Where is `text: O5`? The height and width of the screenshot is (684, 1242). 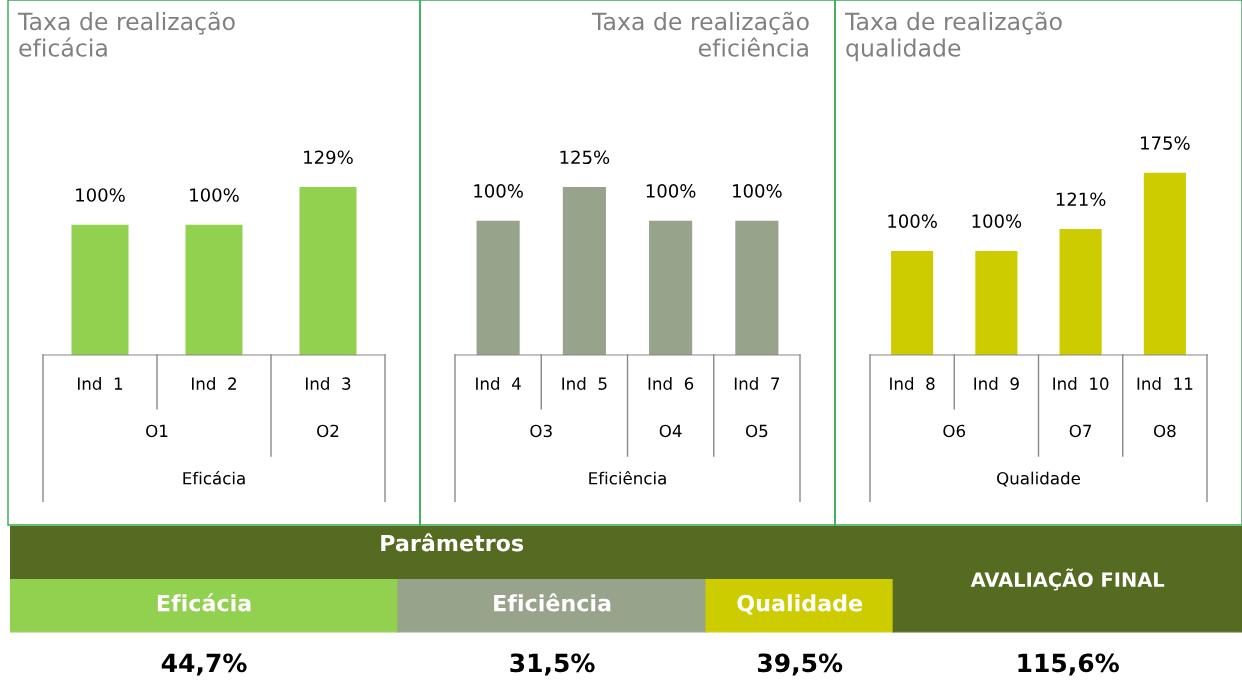 text: O5 is located at coordinates (756, 431).